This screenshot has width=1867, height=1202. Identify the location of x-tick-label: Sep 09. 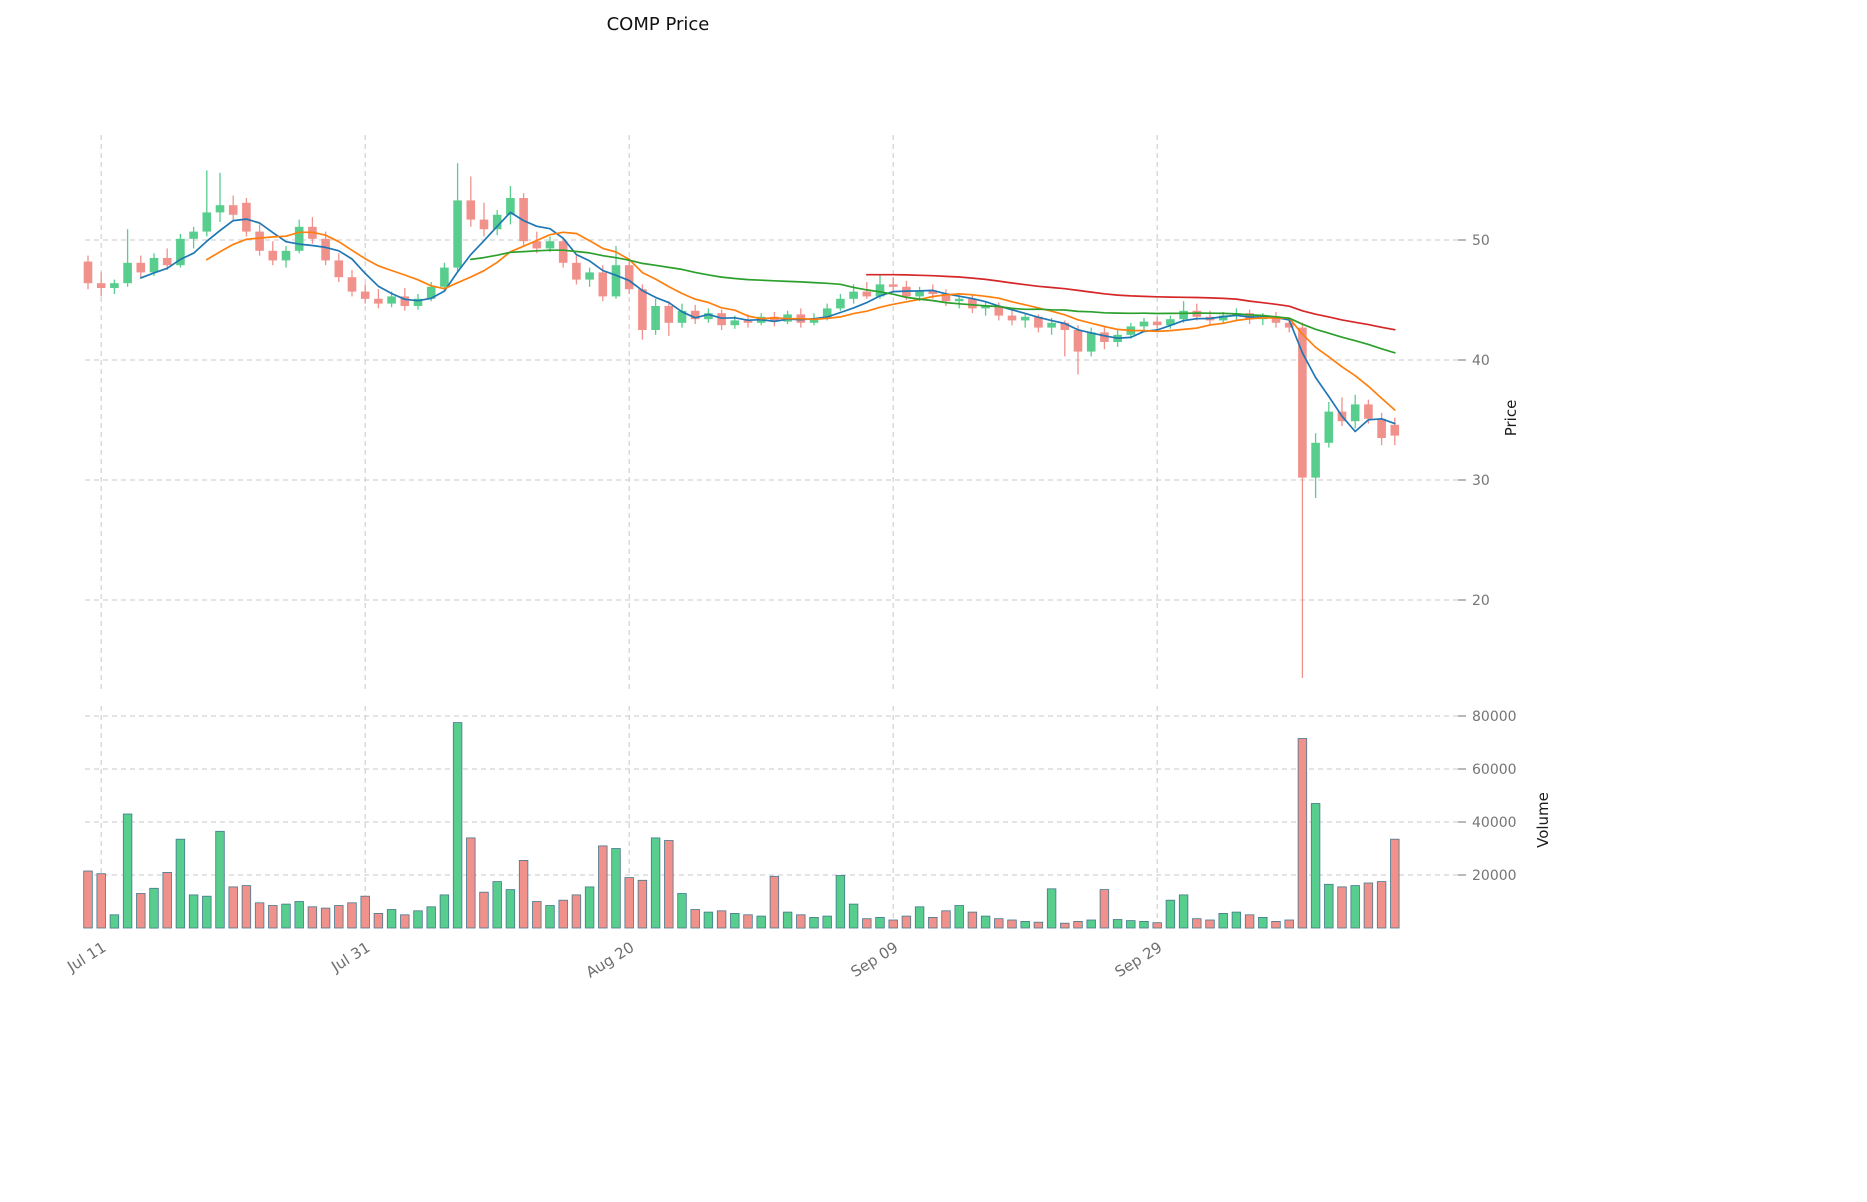
(875, 959).